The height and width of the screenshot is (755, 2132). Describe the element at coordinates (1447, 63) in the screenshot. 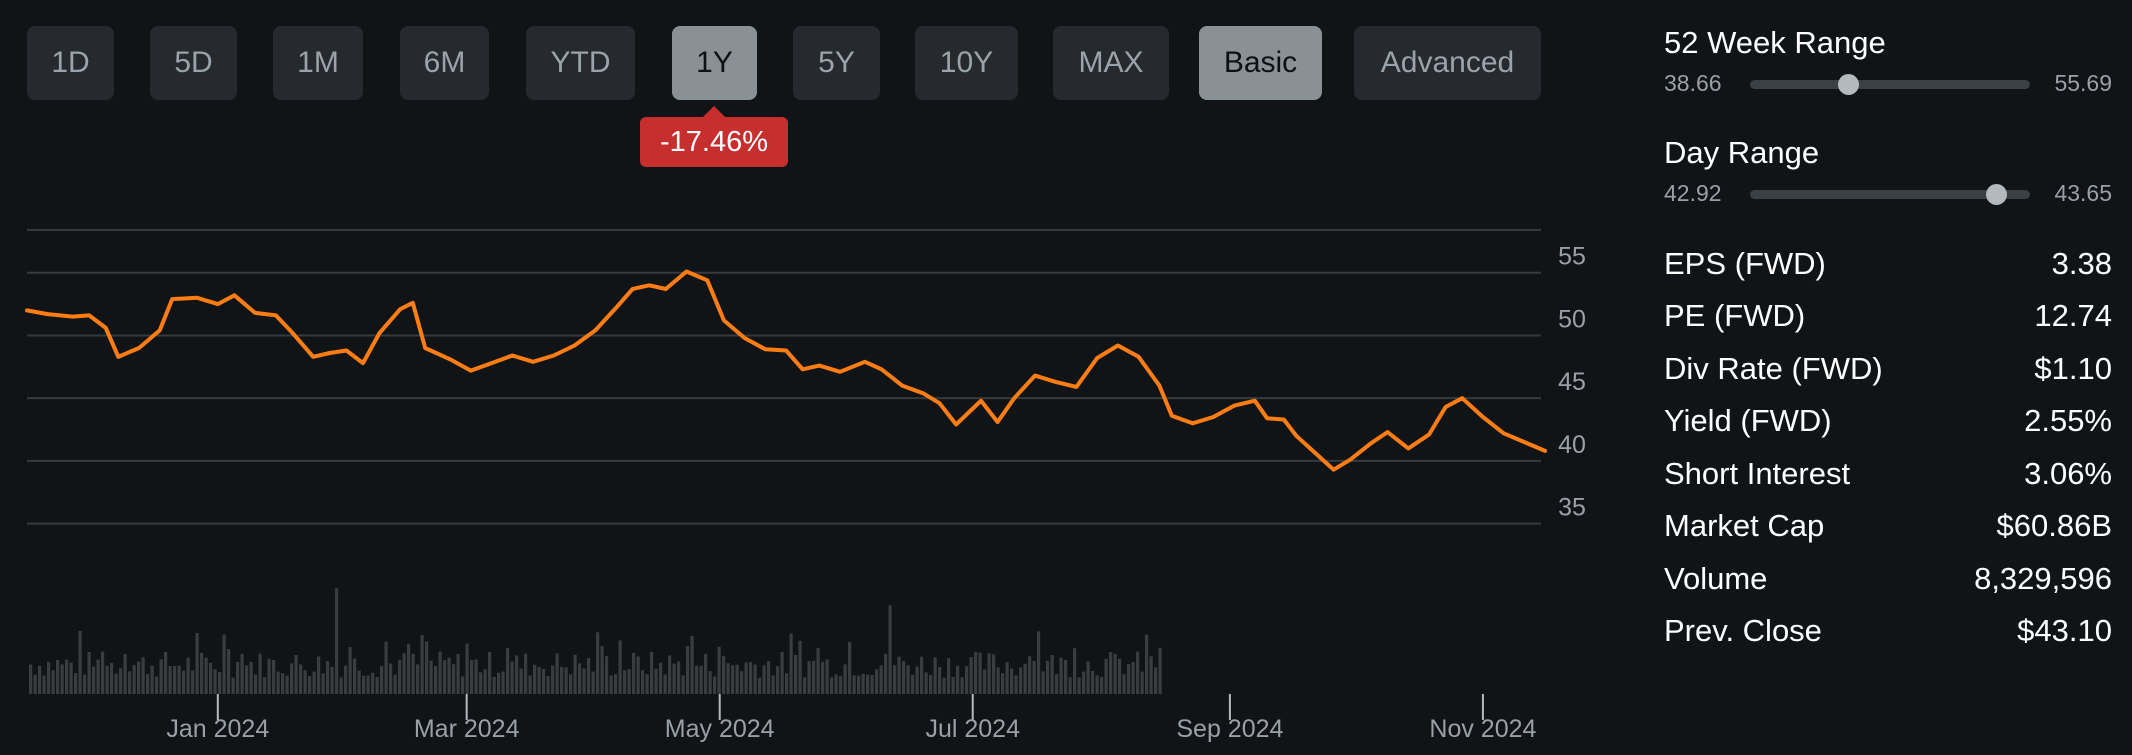

I see `advanced-view-button: Advanced` at that location.